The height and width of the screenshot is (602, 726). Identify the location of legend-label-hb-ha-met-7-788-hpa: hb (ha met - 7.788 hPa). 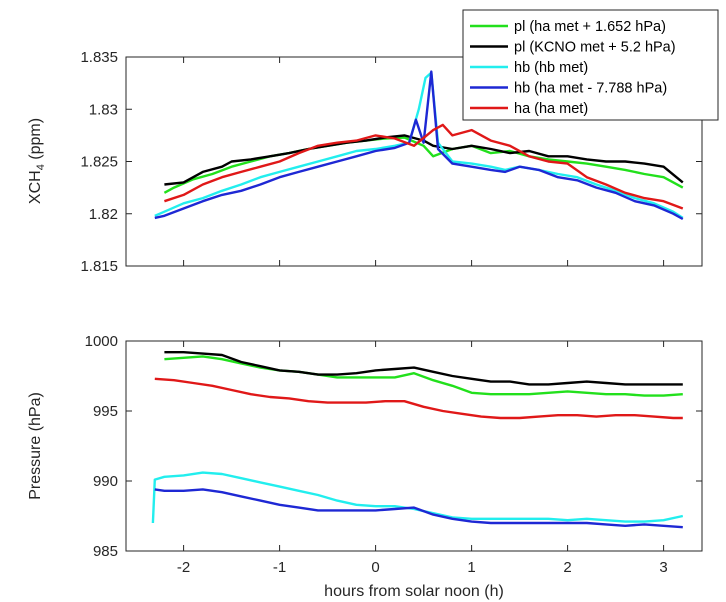
(590, 89).